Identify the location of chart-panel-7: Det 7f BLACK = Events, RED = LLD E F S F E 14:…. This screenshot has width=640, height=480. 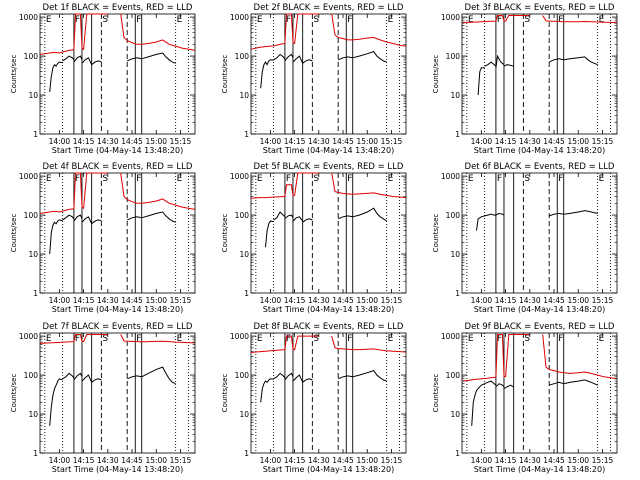
(103, 398).